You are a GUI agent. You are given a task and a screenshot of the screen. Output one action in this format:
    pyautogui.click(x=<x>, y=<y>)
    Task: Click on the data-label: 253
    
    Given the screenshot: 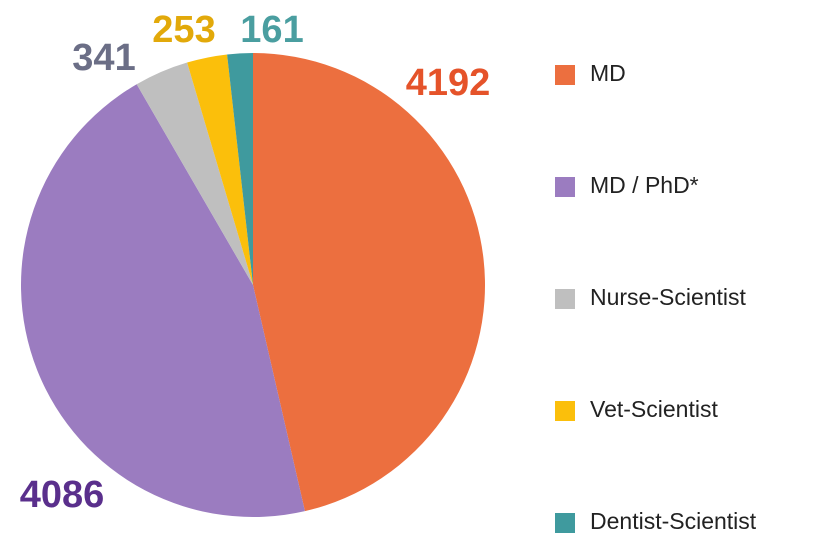 What is the action you would take?
    pyautogui.click(x=183, y=30)
    